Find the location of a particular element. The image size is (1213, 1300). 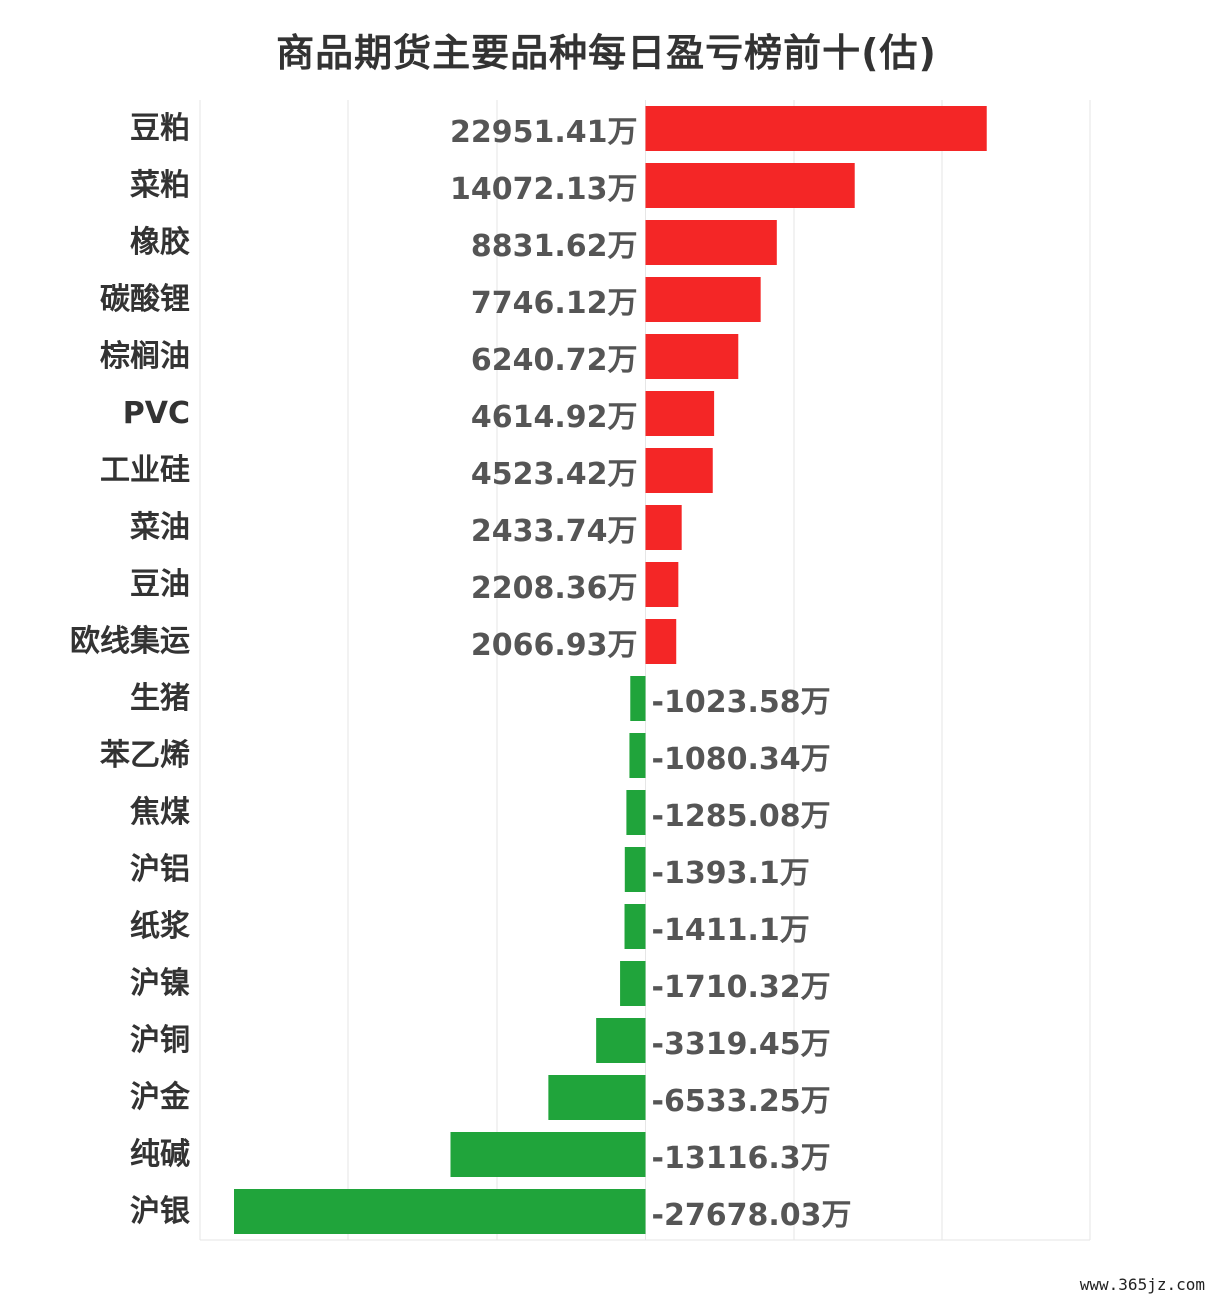

value-label: -3319.45万 is located at coordinates (741, 1044).